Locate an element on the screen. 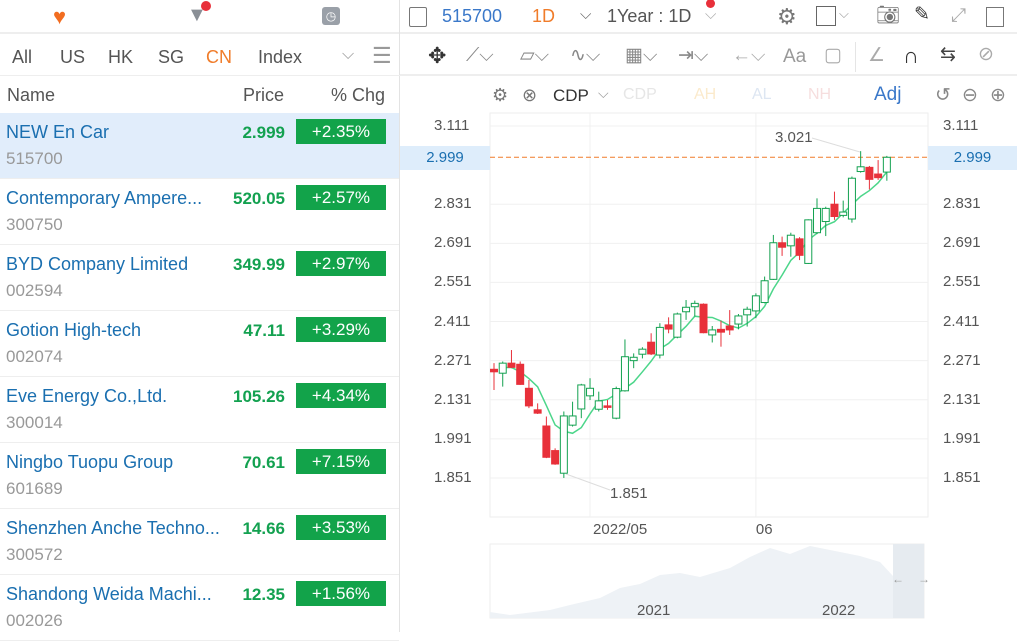 The width and height of the screenshot is (1017, 641). navigator-label-2022: 2022 is located at coordinates (839, 610).